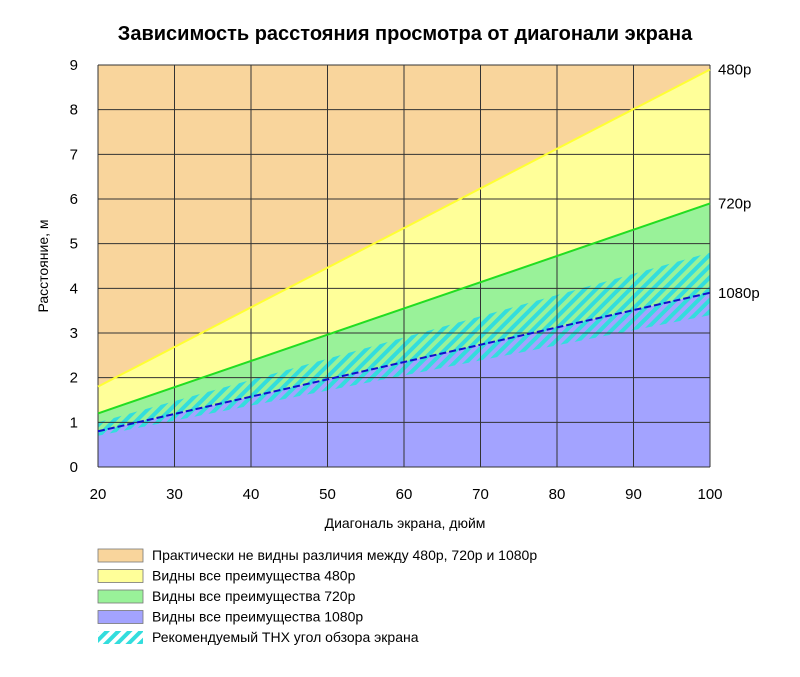  Describe the element at coordinates (254, 596) in the screenshot. I see `legend-label: Видны все преимущества 720p` at that location.